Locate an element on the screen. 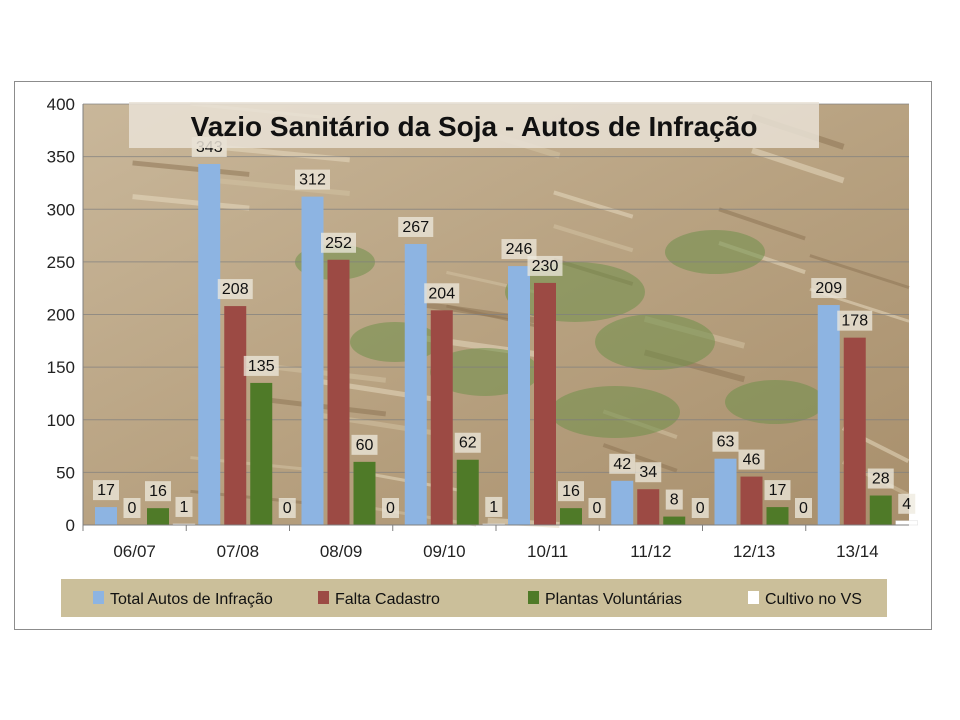 The width and height of the screenshot is (960, 720). y-tick-label: 350 is located at coordinates (61, 157).